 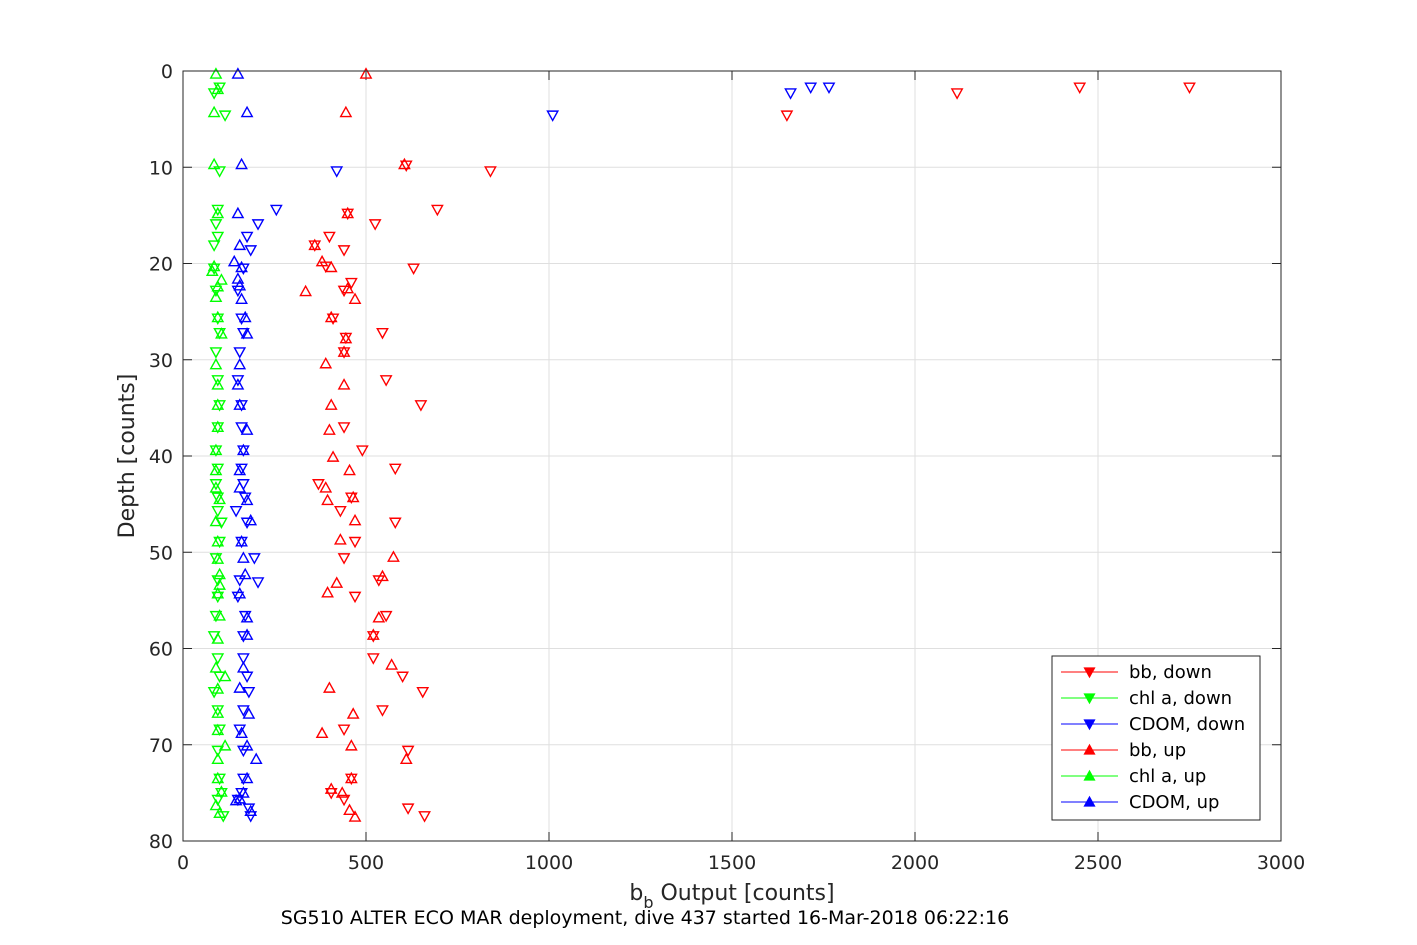 I want to click on legend-entry-label: CDOM, down, so click(x=1187, y=724).